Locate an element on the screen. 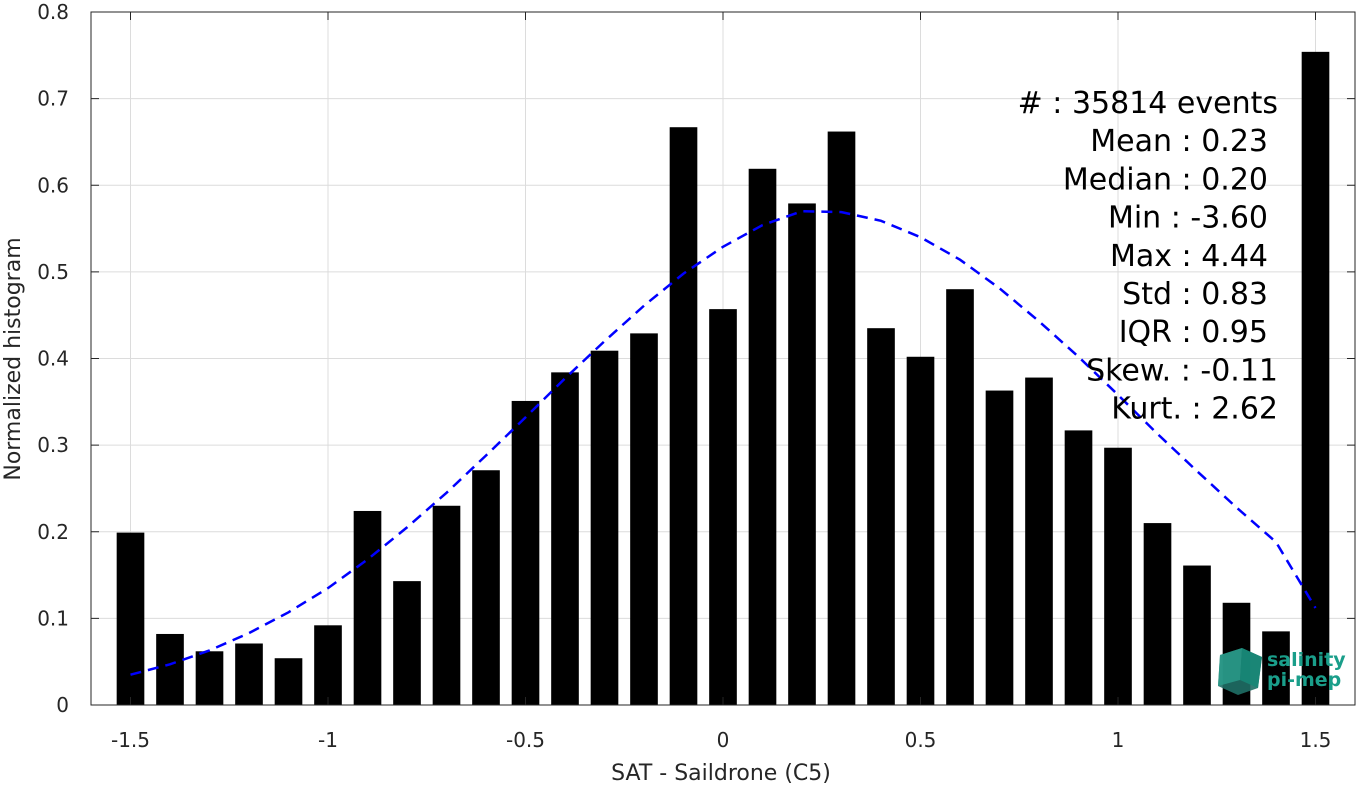 This screenshot has height=785, width=1367. x-axis-label: SAT - Saildrone (C5) is located at coordinates (721, 773).